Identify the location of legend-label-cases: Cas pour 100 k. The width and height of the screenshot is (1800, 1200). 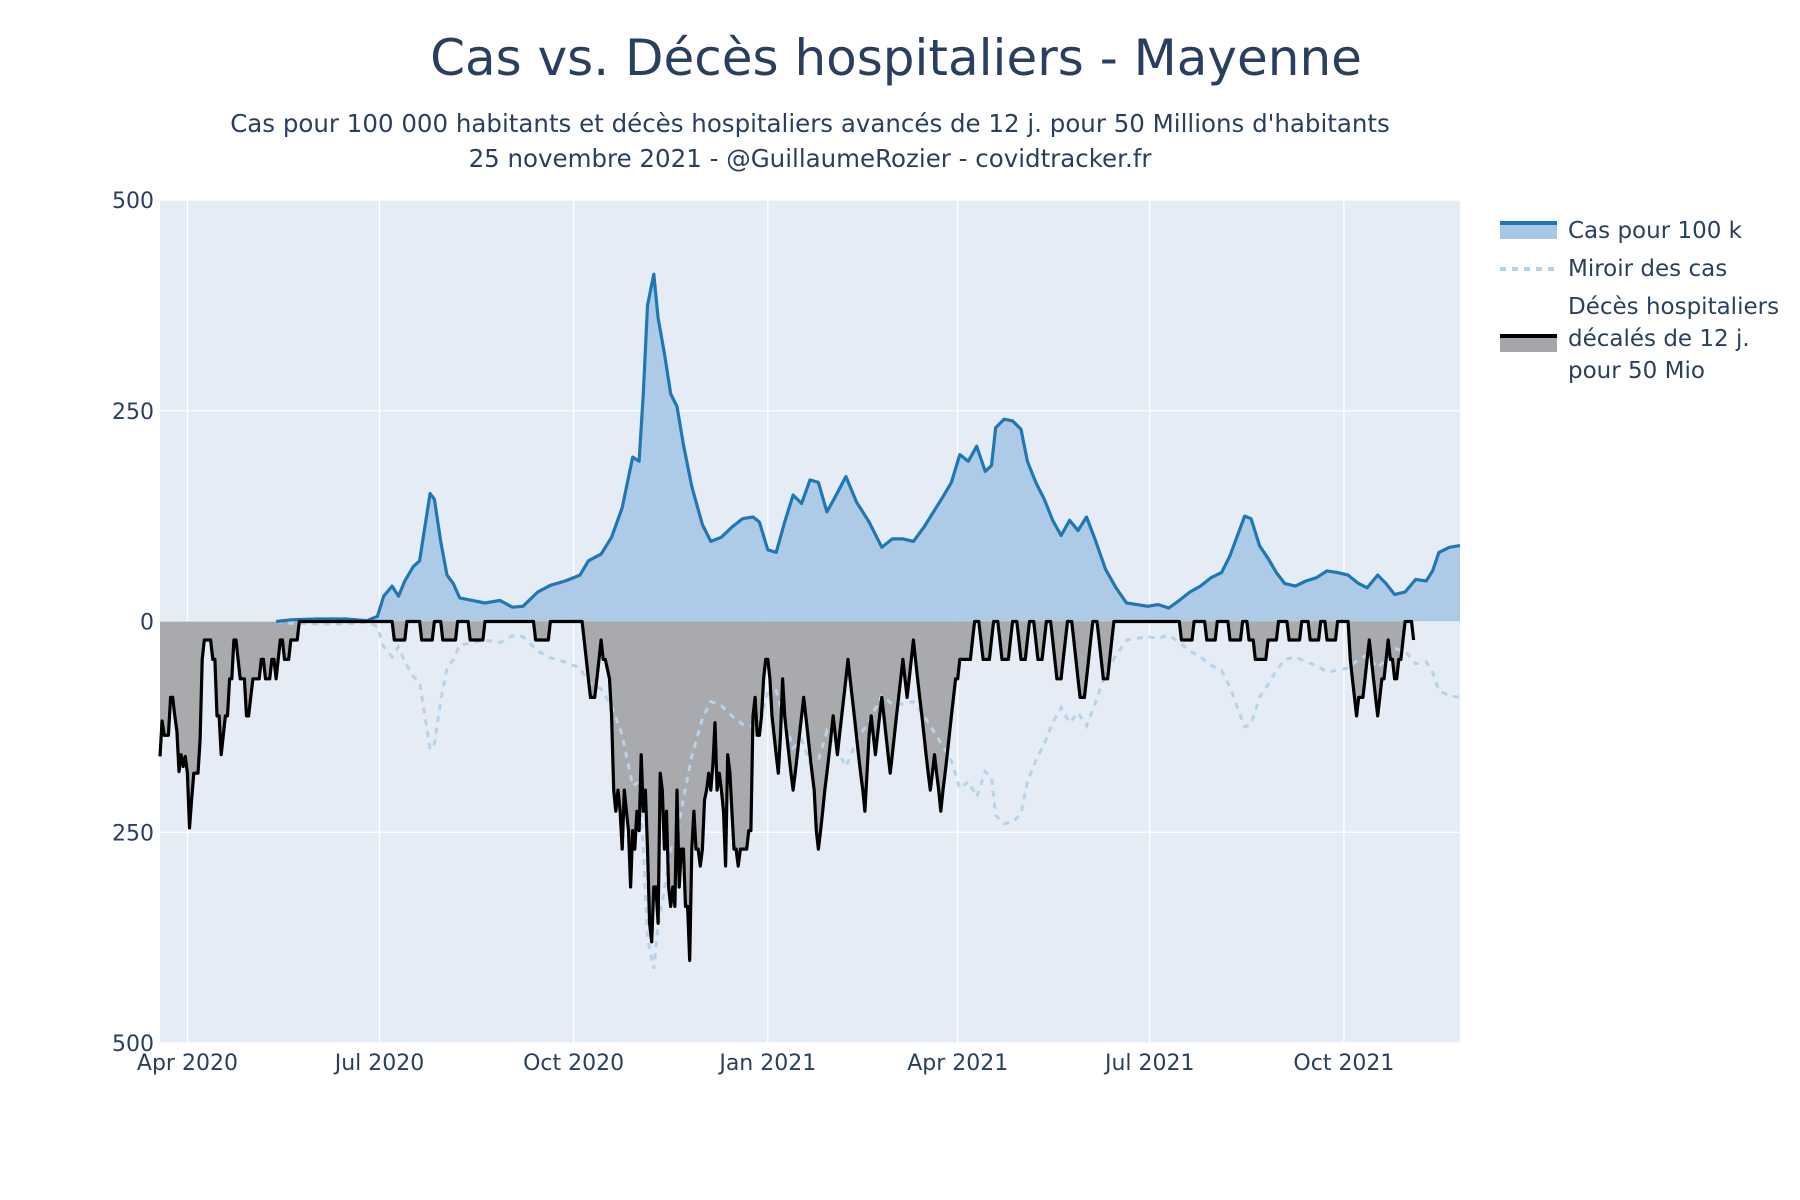
(1655, 231).